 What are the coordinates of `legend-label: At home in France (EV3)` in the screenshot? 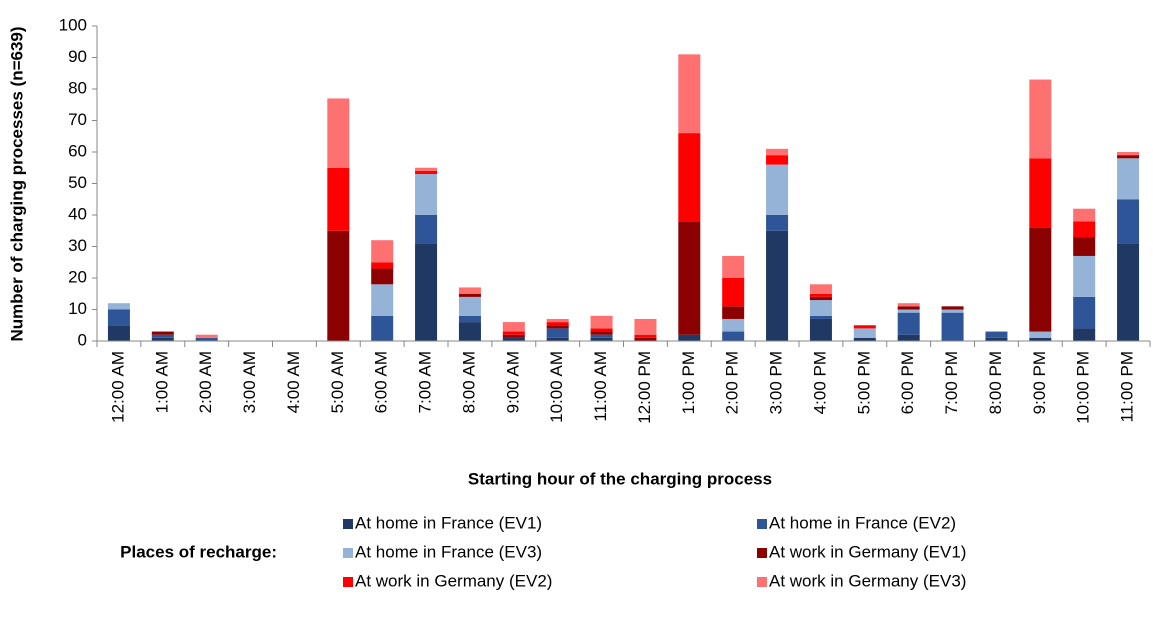 It's located at (448, 551).